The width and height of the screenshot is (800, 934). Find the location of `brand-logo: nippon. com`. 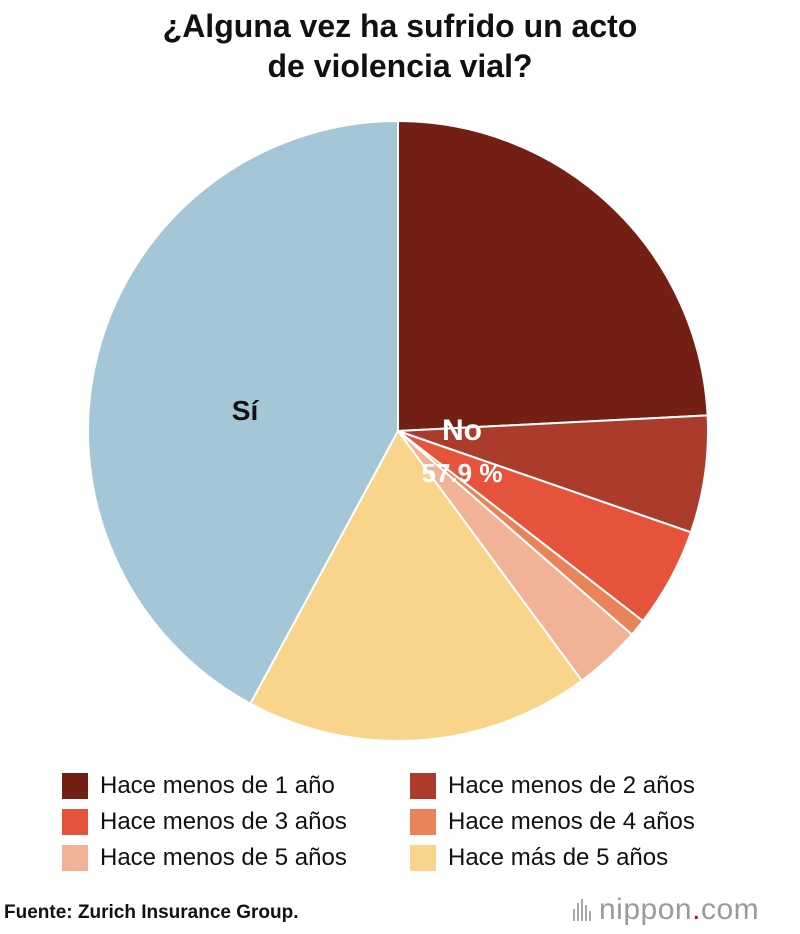

brand-logo: nippon. com is located at coordinates (666, 910).